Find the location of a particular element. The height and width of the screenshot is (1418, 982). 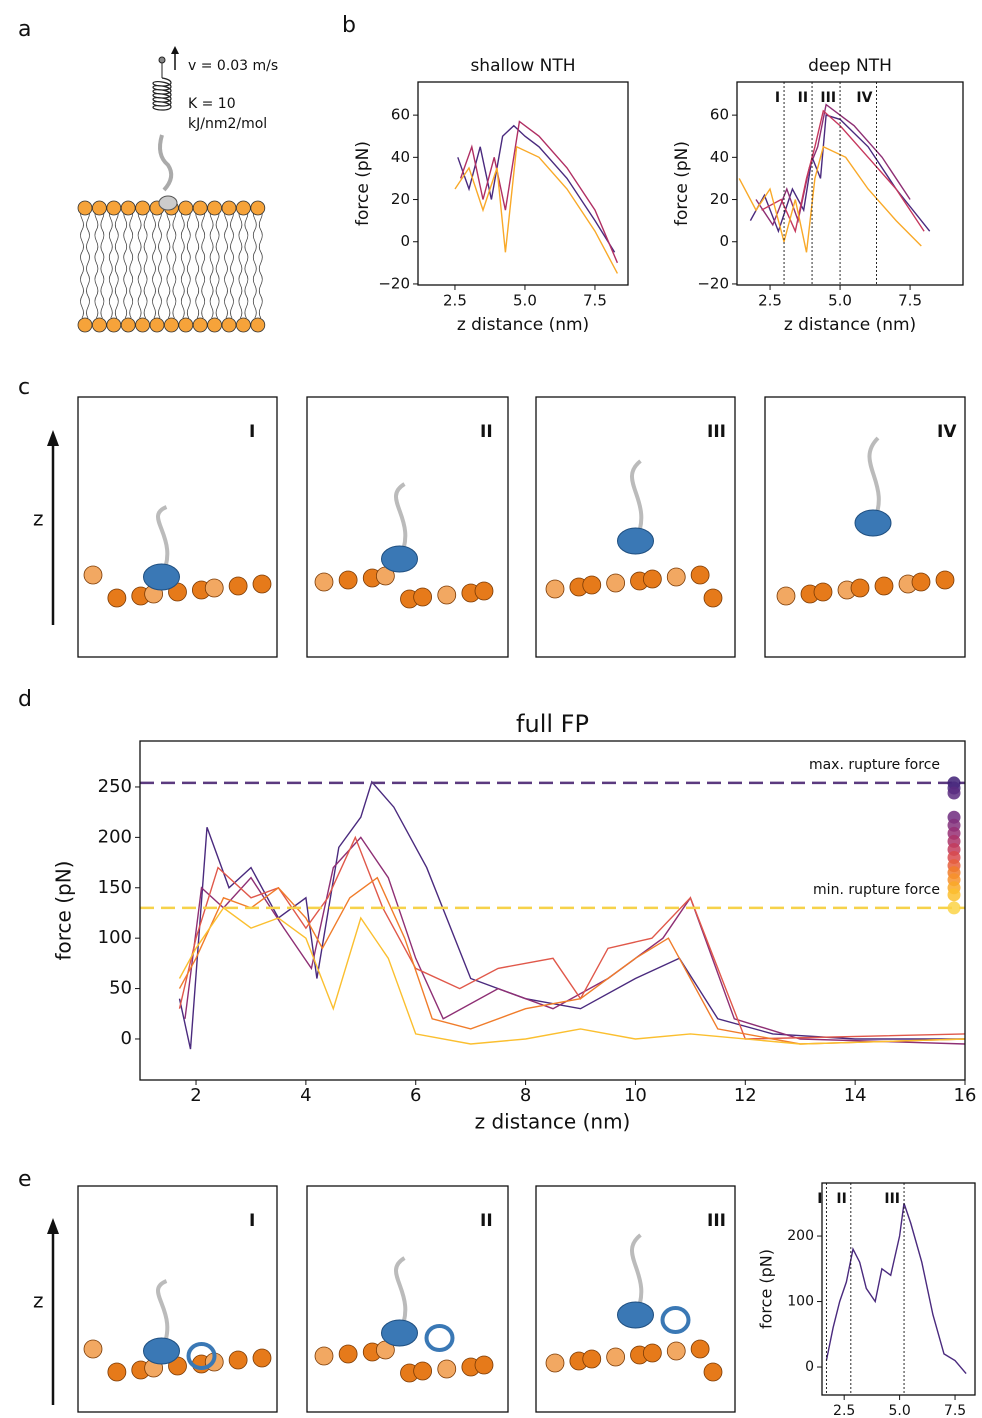

x-axis-label: z distance (nm) is located at coordinates (553, 1122).